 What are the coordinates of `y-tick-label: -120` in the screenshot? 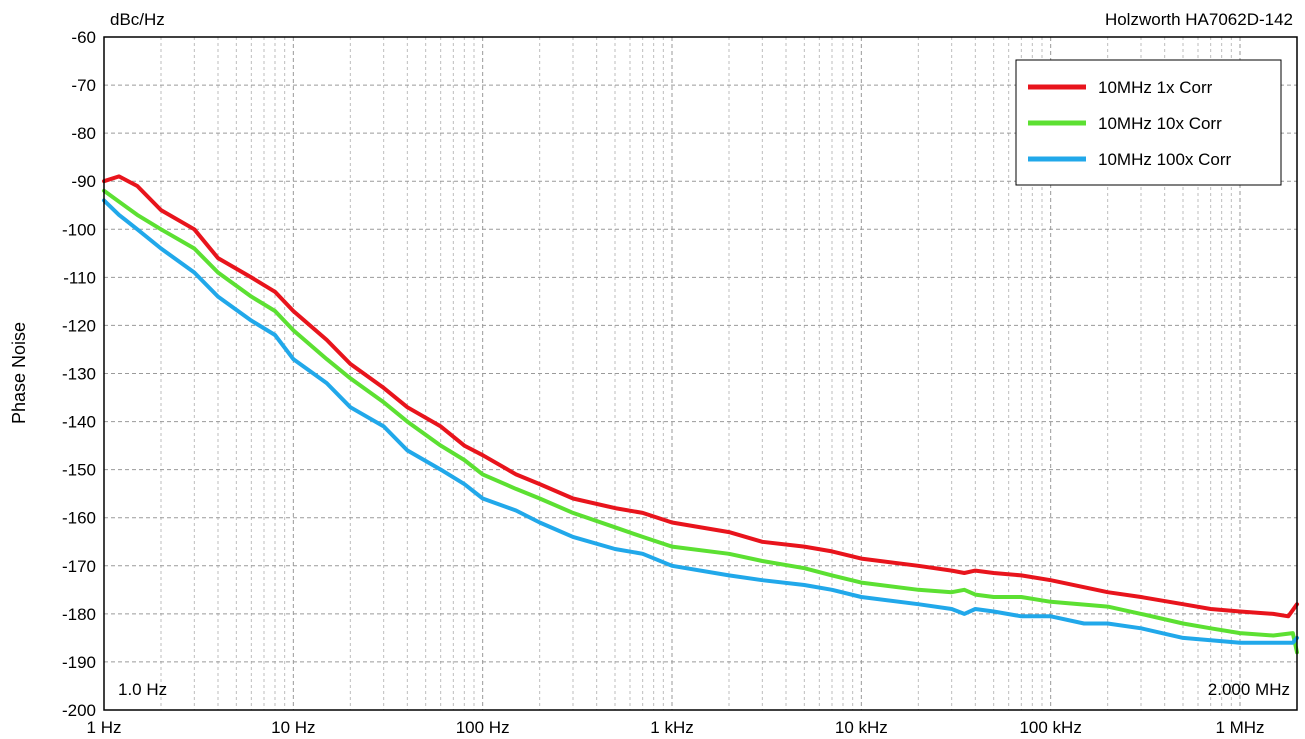 It's located at (79, 325).